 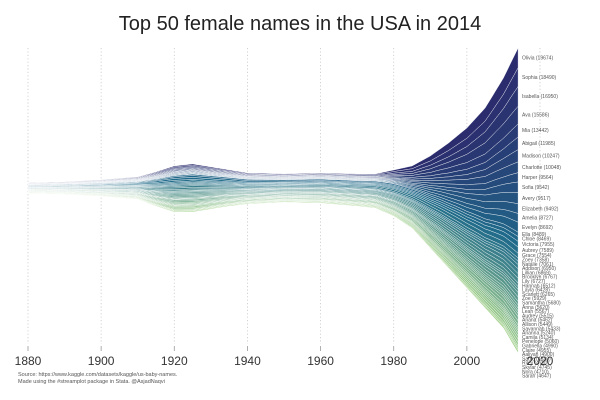 What do you see at coordinates (537, 228) in the screenshot?
I see `series-label-evelyn: Evelyn (8692)` at bounding box center [537, 228].